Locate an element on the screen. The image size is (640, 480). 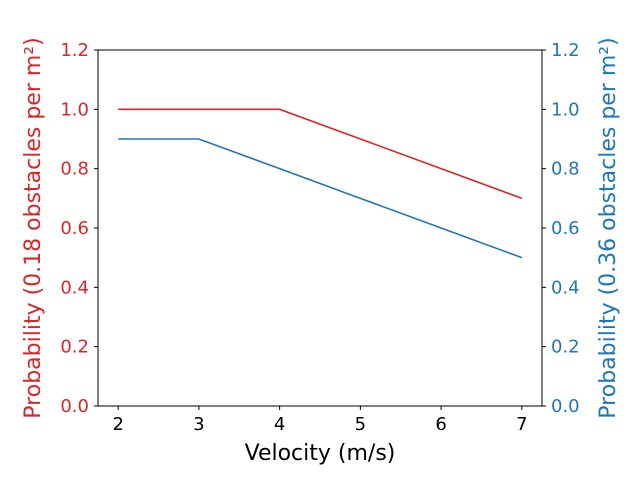
left-y-axis-label: Probability (0.18 obstacles per m²) is located at coordinates (33, 227).